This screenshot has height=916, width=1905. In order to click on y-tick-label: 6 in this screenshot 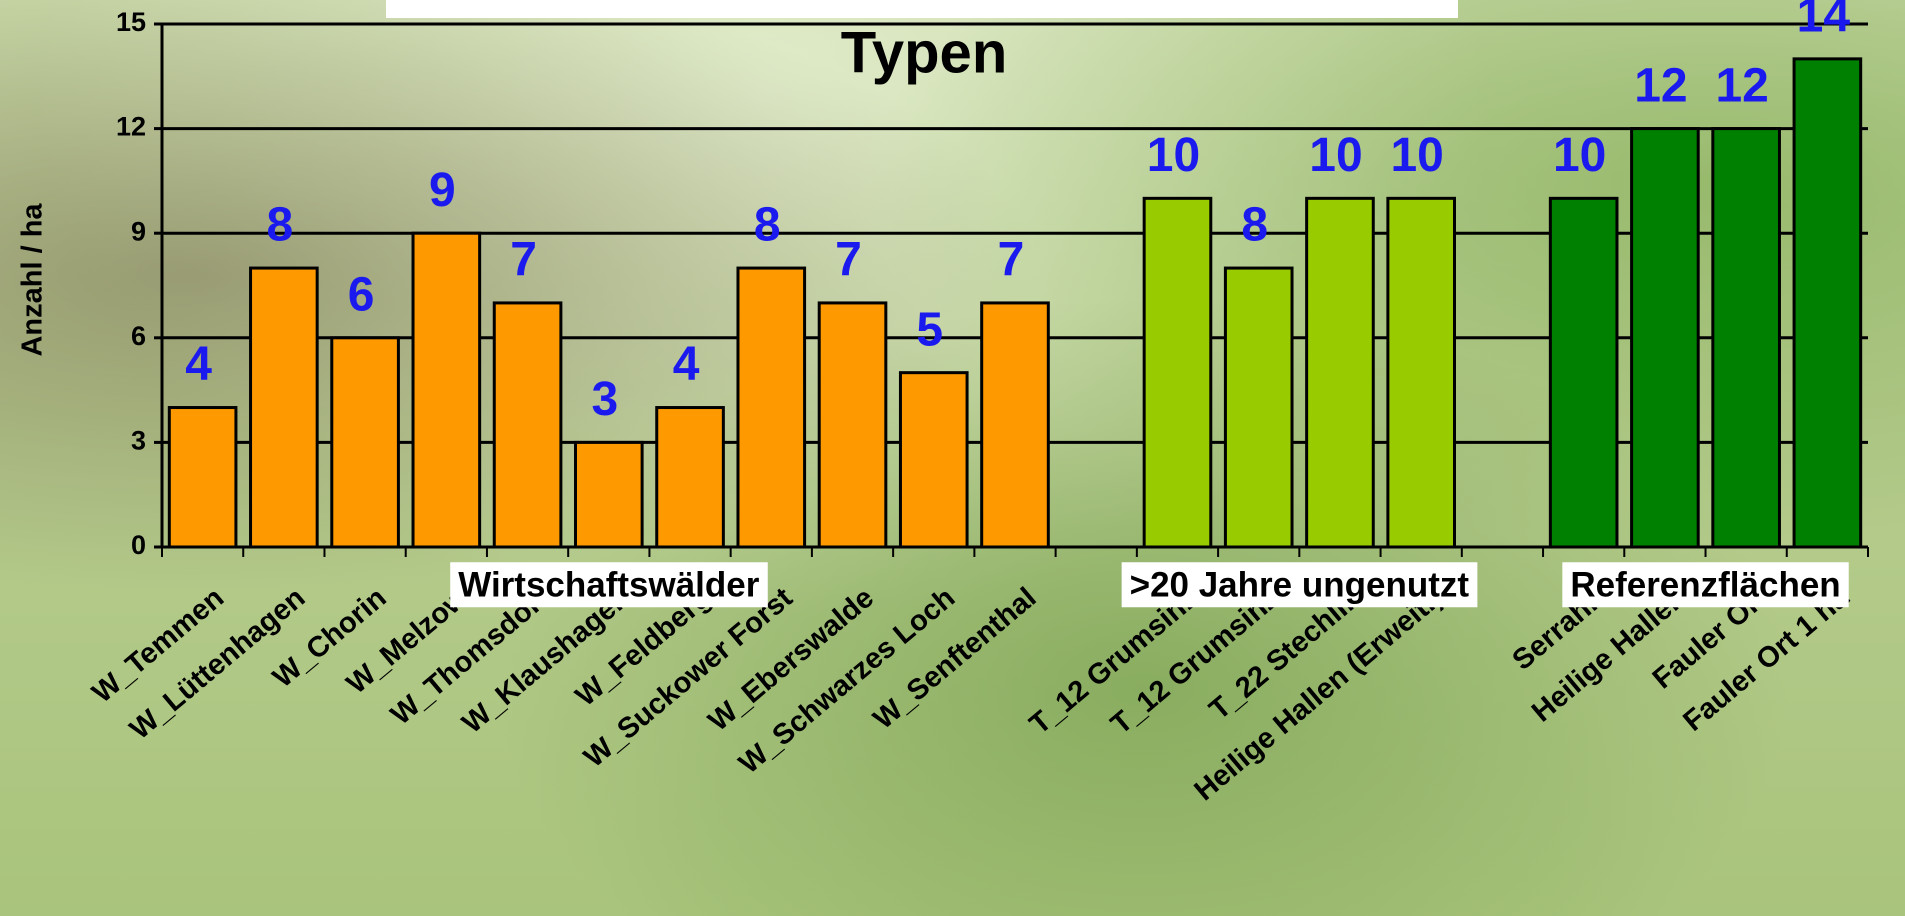, I will do `click(138, 336)`.